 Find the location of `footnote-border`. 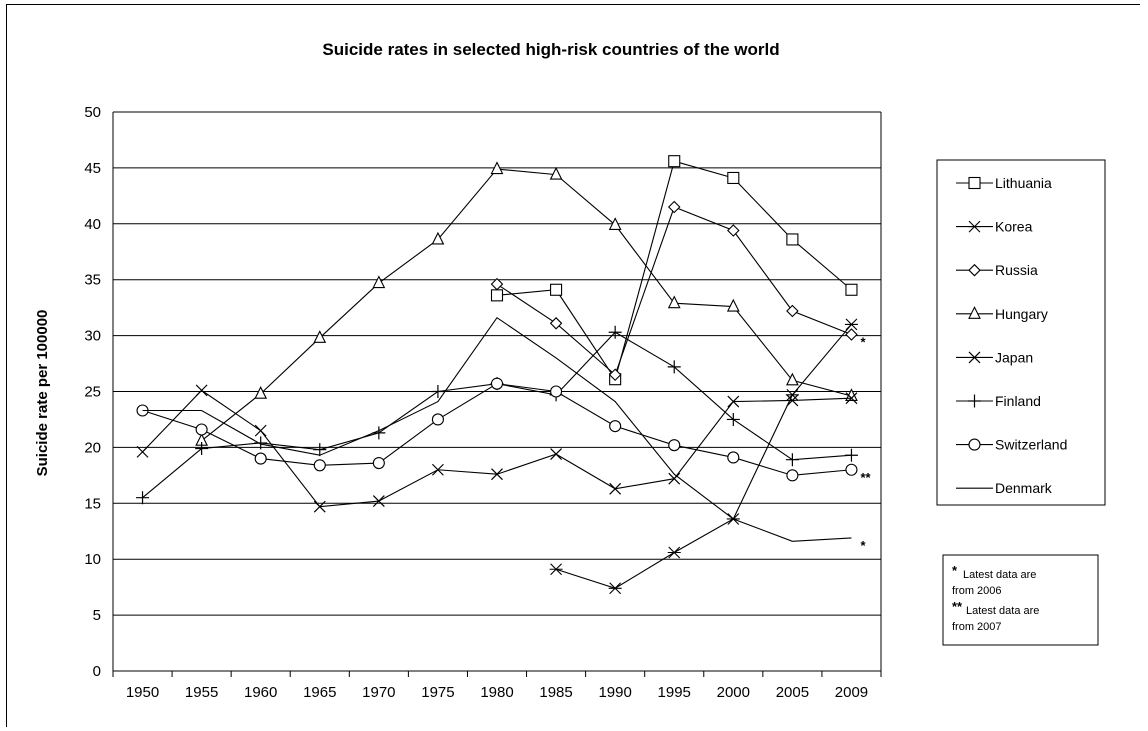

footnote-border is located at coordinates (1020, 600).